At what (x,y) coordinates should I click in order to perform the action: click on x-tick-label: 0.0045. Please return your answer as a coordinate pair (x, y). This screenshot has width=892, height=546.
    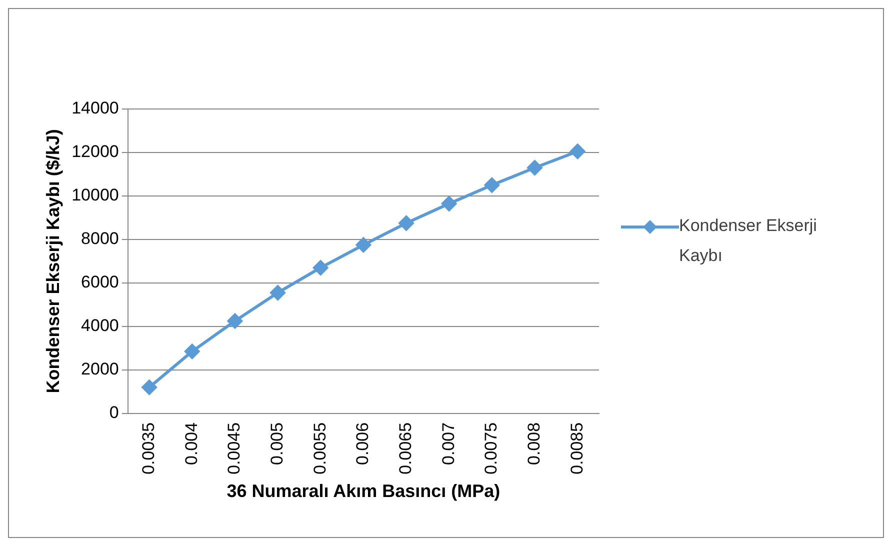
    Looking at the image, I should click on (234, 448).